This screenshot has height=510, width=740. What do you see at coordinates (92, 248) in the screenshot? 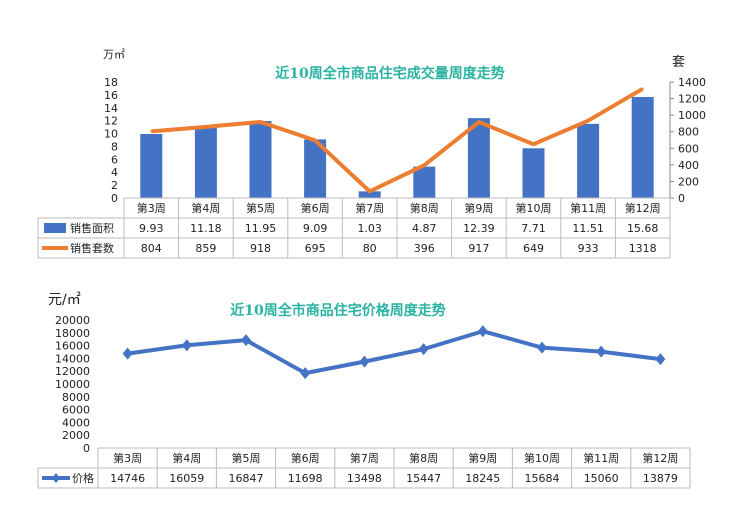
I see `legend-label: 销售套数` at bounding box center [92, 248].